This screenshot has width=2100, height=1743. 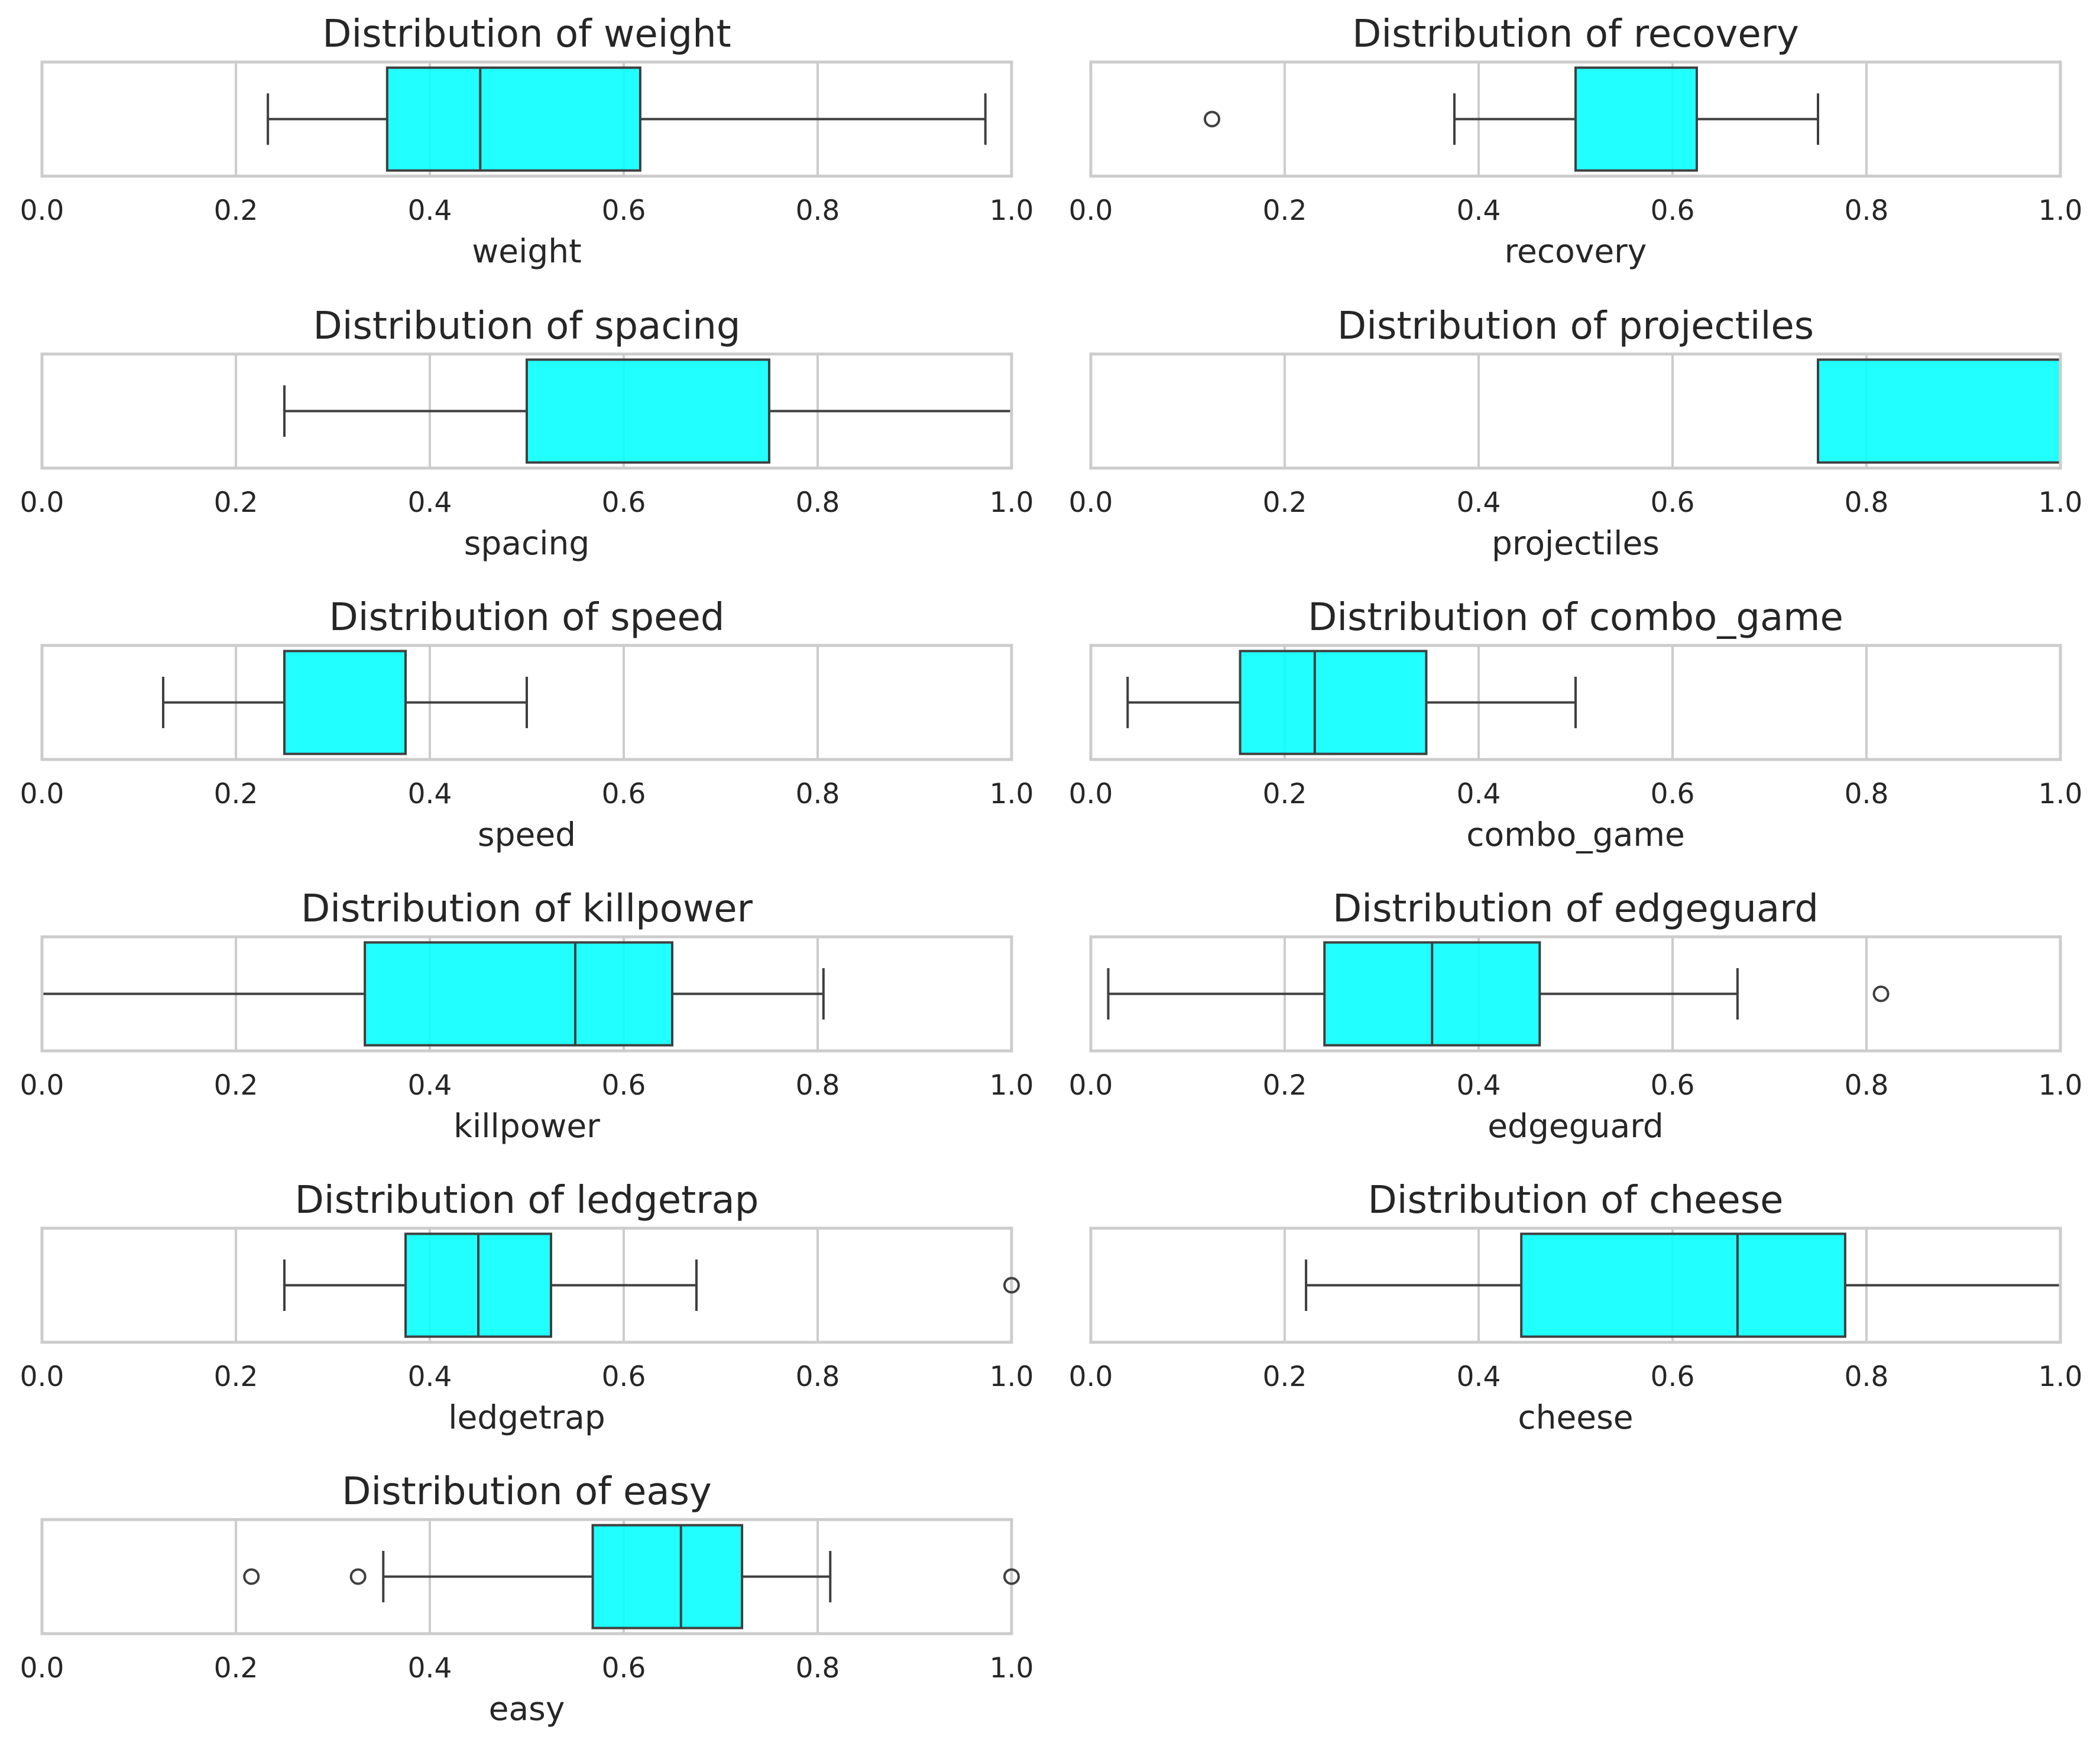 I want to click on panel-title: Distribution of killpower, so click(x=527, y=909).